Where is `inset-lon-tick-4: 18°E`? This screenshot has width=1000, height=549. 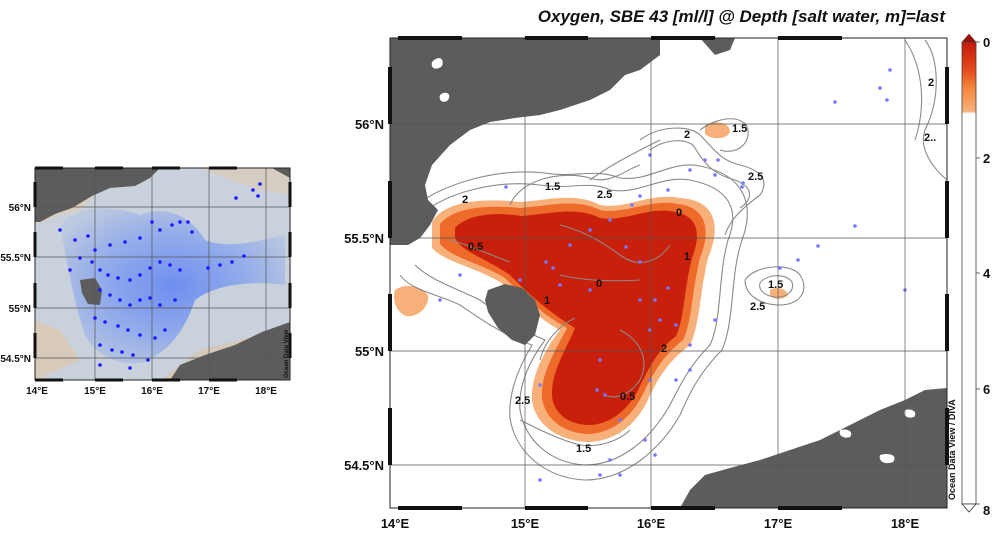 inset-lon-tick-4: 18°E is located at coordinates (266, 391).